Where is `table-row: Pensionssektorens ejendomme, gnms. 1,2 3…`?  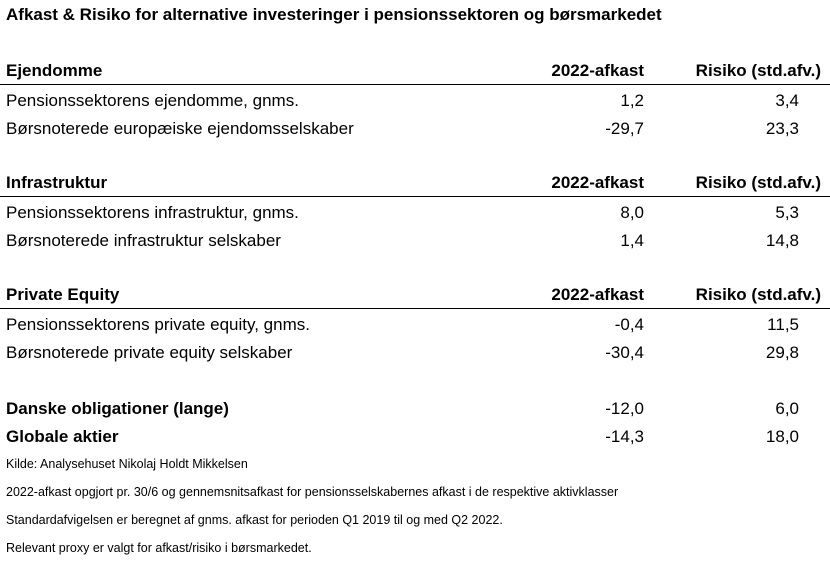
table-row: Pensionssektorens ejendomme, gnms. 1,2 3… is located at coordinates (415, 100).